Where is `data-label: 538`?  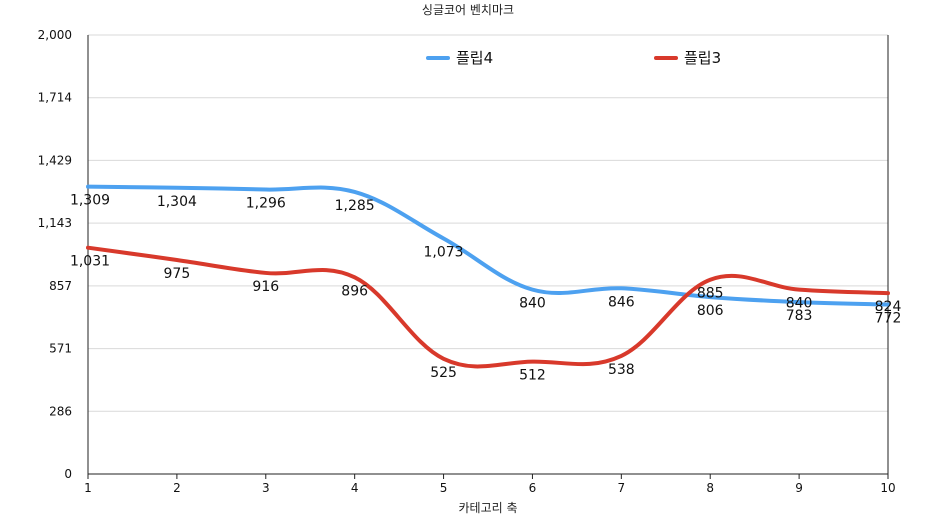
data-label: 538 is located at coordinates (621, 370).